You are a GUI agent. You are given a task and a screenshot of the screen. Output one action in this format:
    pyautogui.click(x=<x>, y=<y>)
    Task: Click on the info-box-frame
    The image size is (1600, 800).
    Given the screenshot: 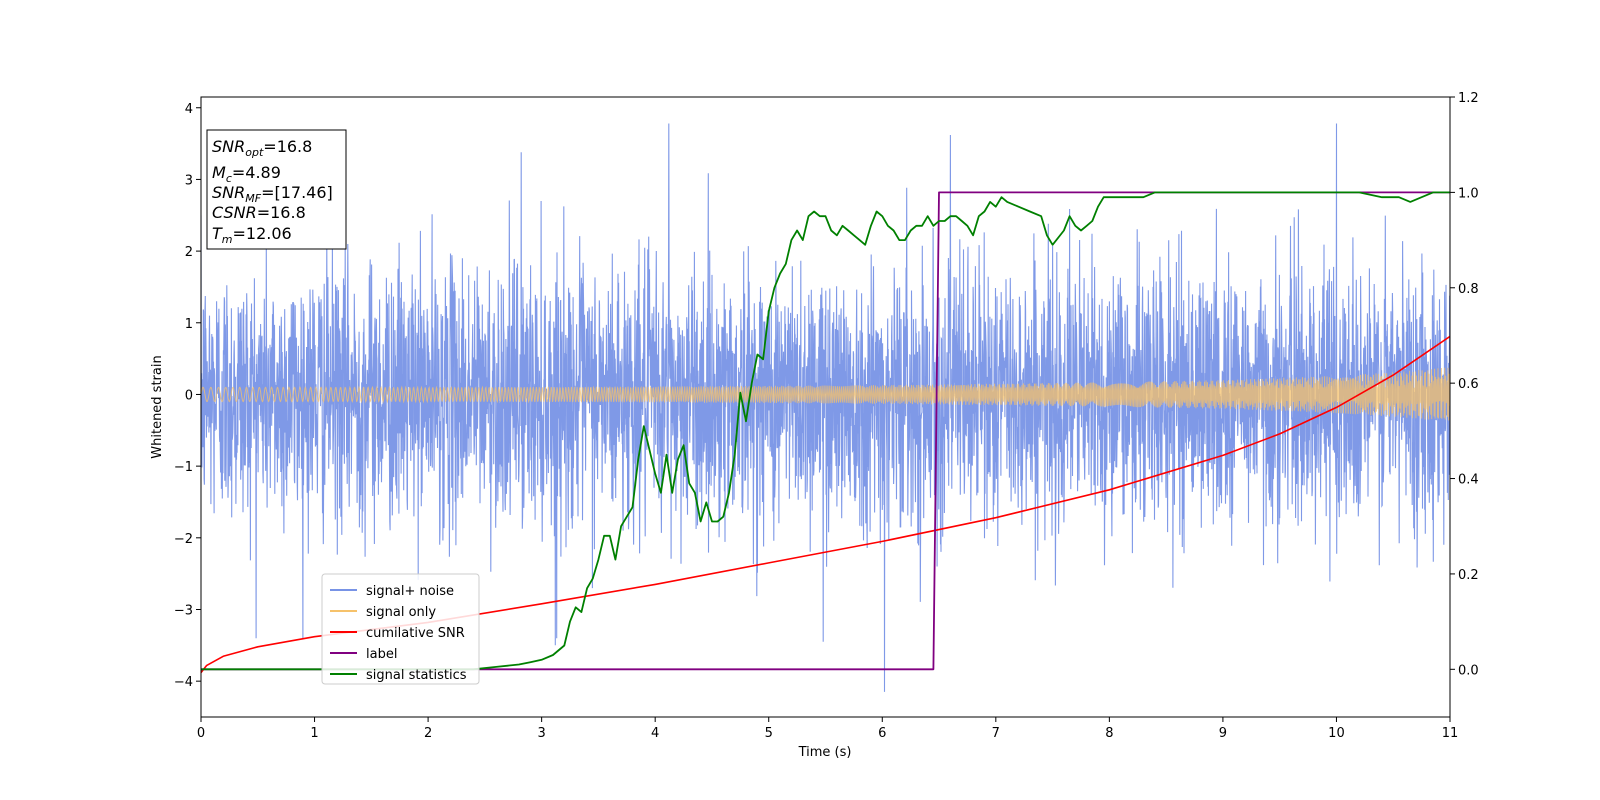 What is the action you would take?
    pyautogui.click(x=276, y=189)
    